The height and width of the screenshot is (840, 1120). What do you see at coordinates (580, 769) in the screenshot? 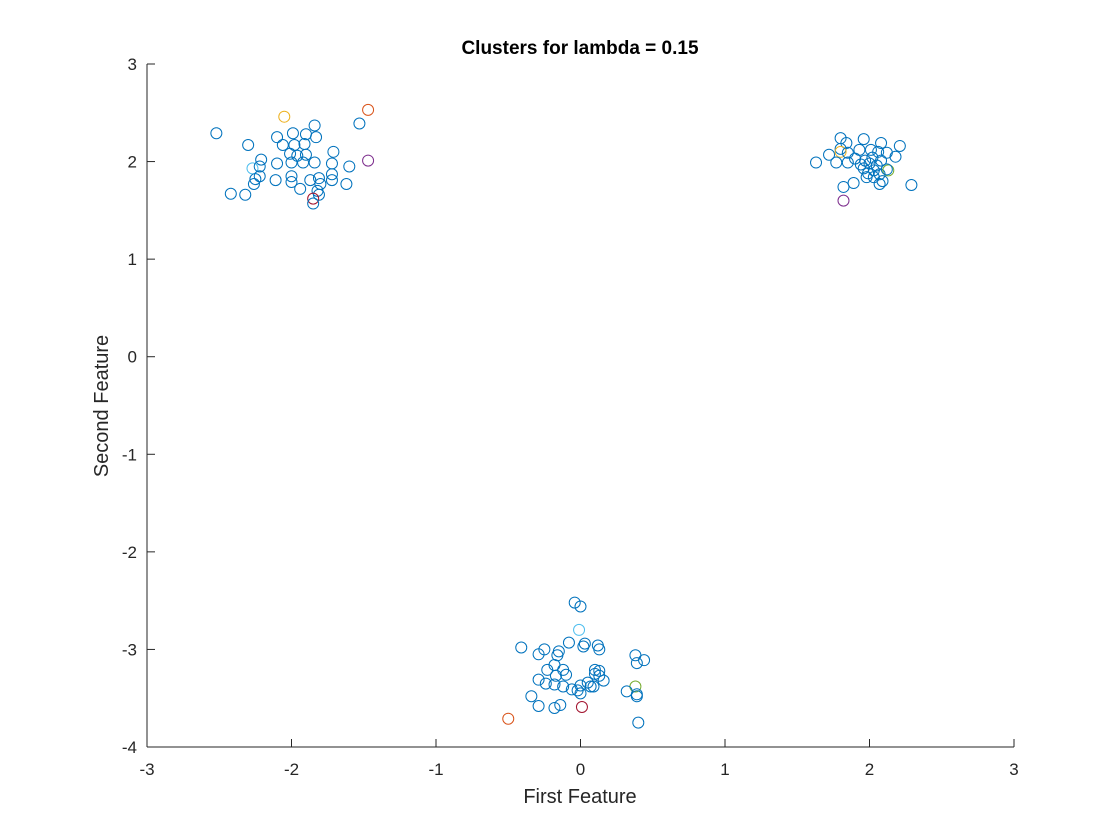
I see `x-tick-label: 0` at bounding box center [580, 769].